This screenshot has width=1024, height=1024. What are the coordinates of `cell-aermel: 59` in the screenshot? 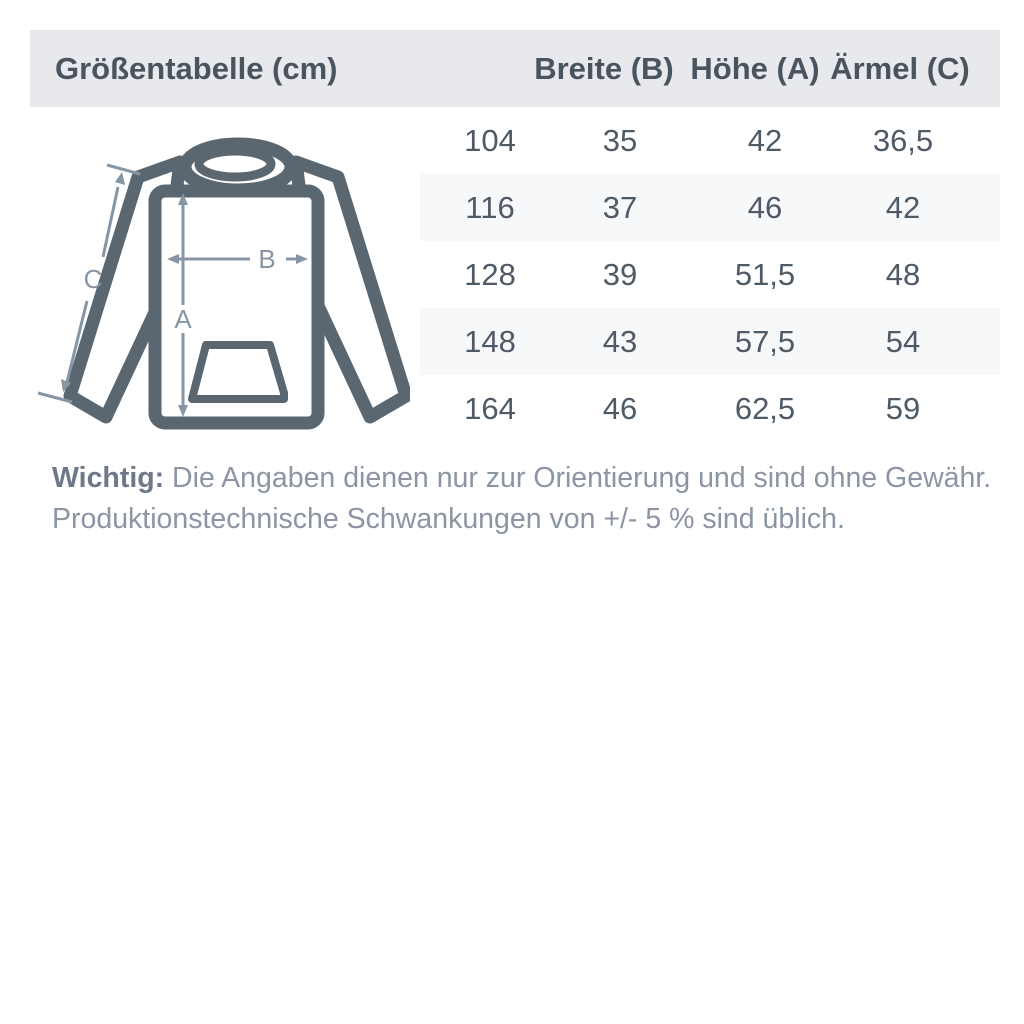 It's located at (903, 408).